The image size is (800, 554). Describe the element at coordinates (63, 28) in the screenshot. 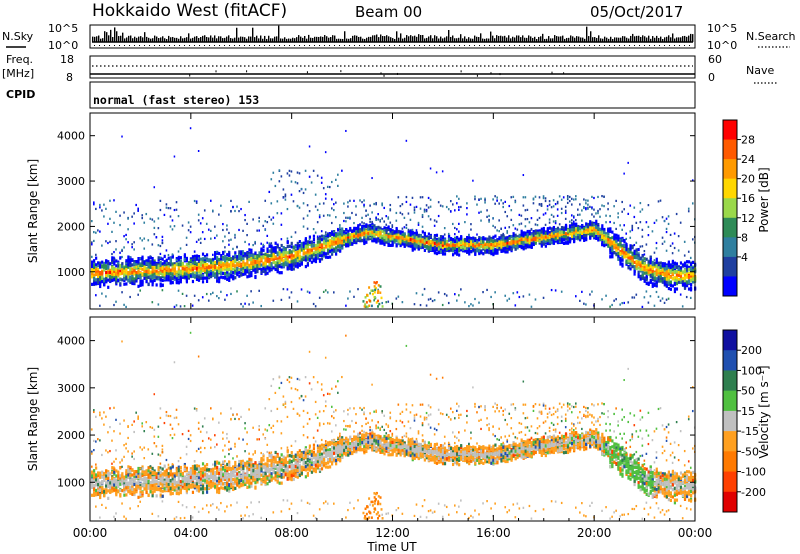

I see `nsky-tick-top: 10^5` at that location.